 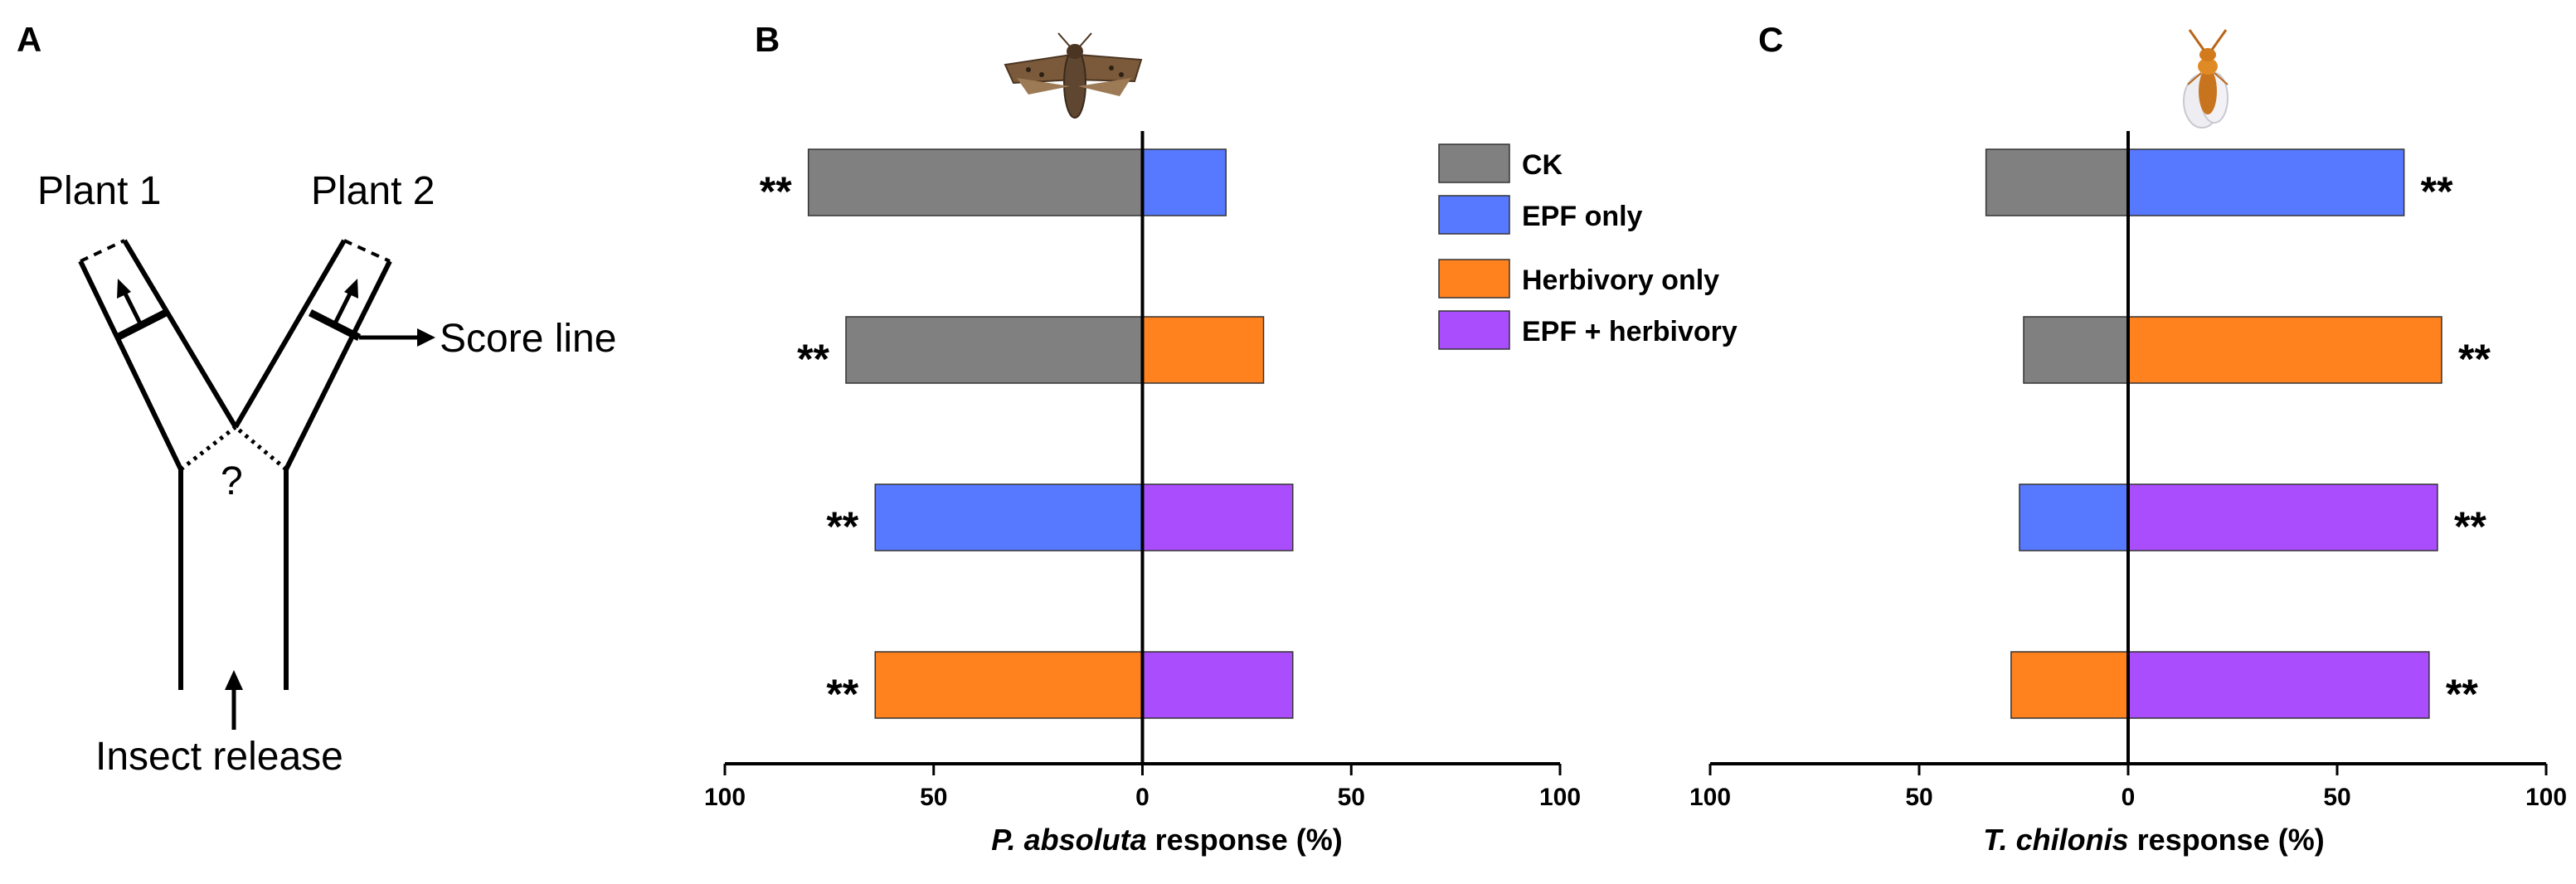 I want to click on bar-c-row1-right-epf, so click(x=2266, y=182).